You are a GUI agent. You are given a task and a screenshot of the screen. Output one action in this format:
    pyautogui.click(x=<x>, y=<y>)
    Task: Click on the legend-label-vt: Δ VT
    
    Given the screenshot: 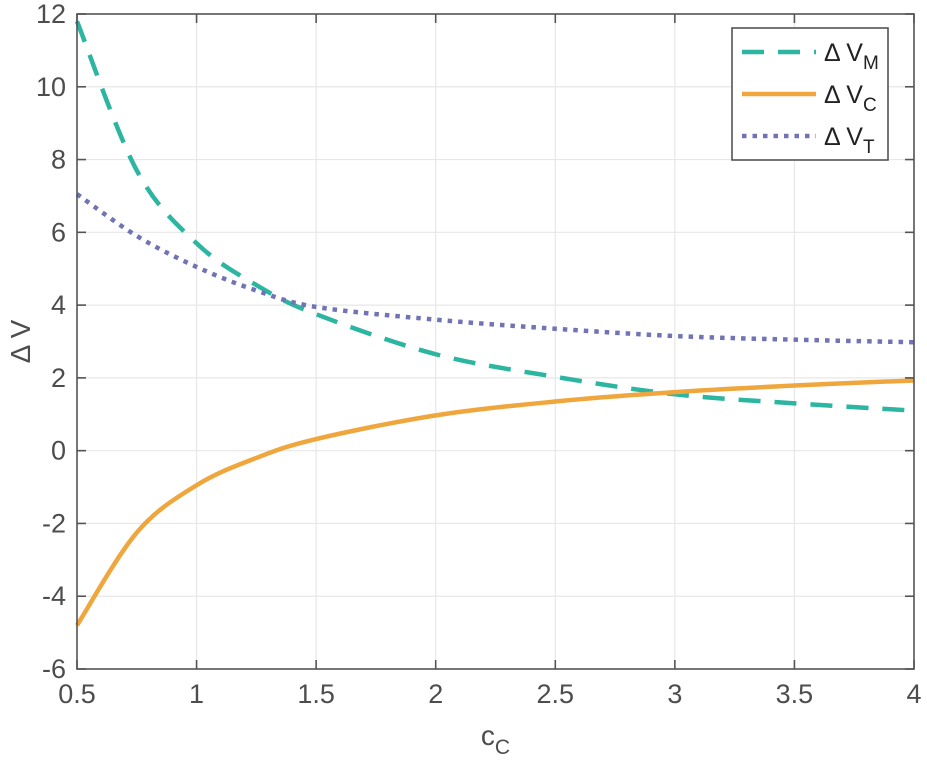 What is the action you would take?
    pyautogui.click(x=849, y=140)
    